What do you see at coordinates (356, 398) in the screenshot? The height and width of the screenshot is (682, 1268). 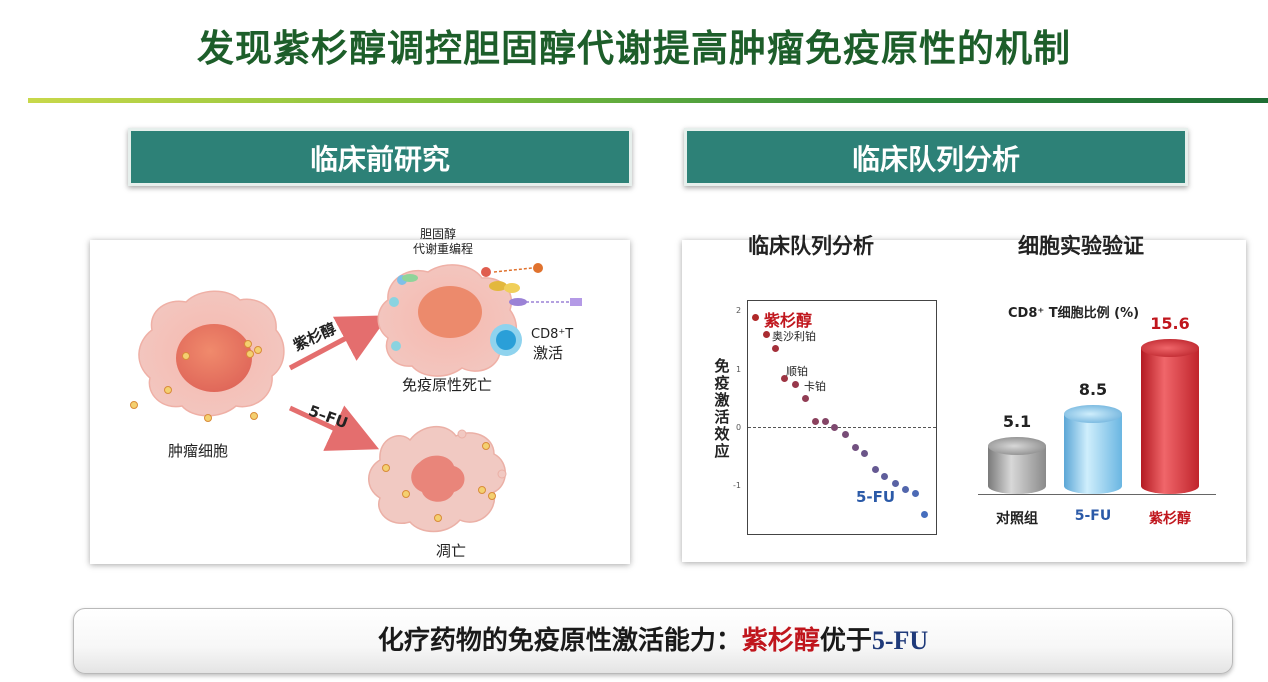 I see `preclinical-illustration` at bounding box center [356, 398].